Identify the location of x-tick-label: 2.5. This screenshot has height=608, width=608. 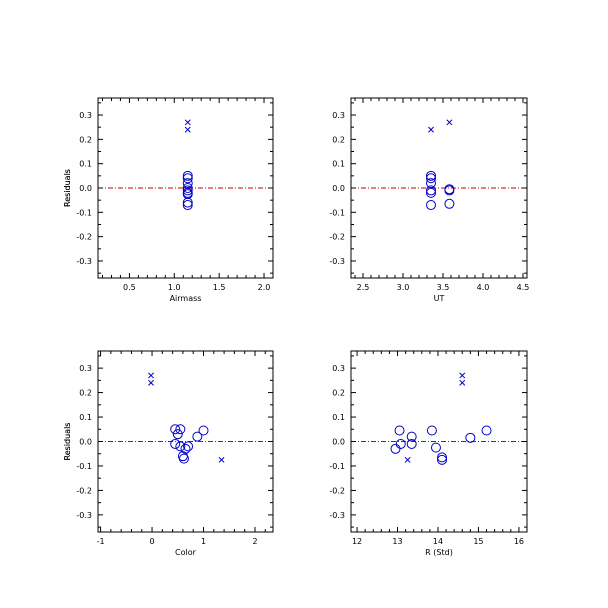
(363, 287).